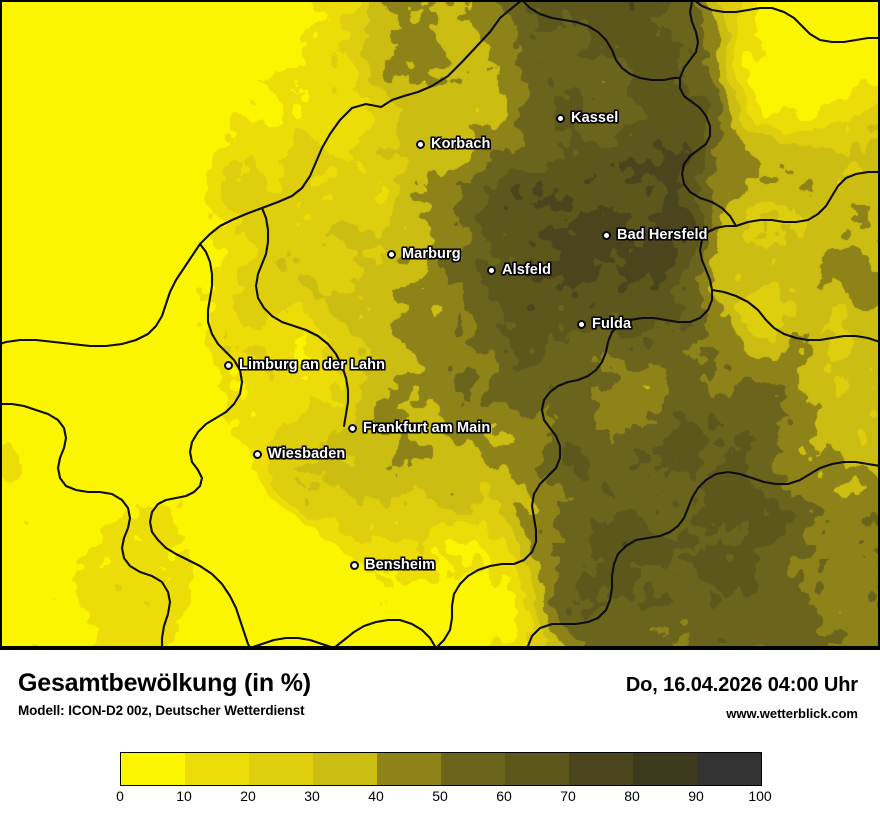 The height and width of the screenshot is (830, 880). Describe the element at coordinates (632, 796) in the screenshot. I see `colorbar-tick-80: 80` at that location.